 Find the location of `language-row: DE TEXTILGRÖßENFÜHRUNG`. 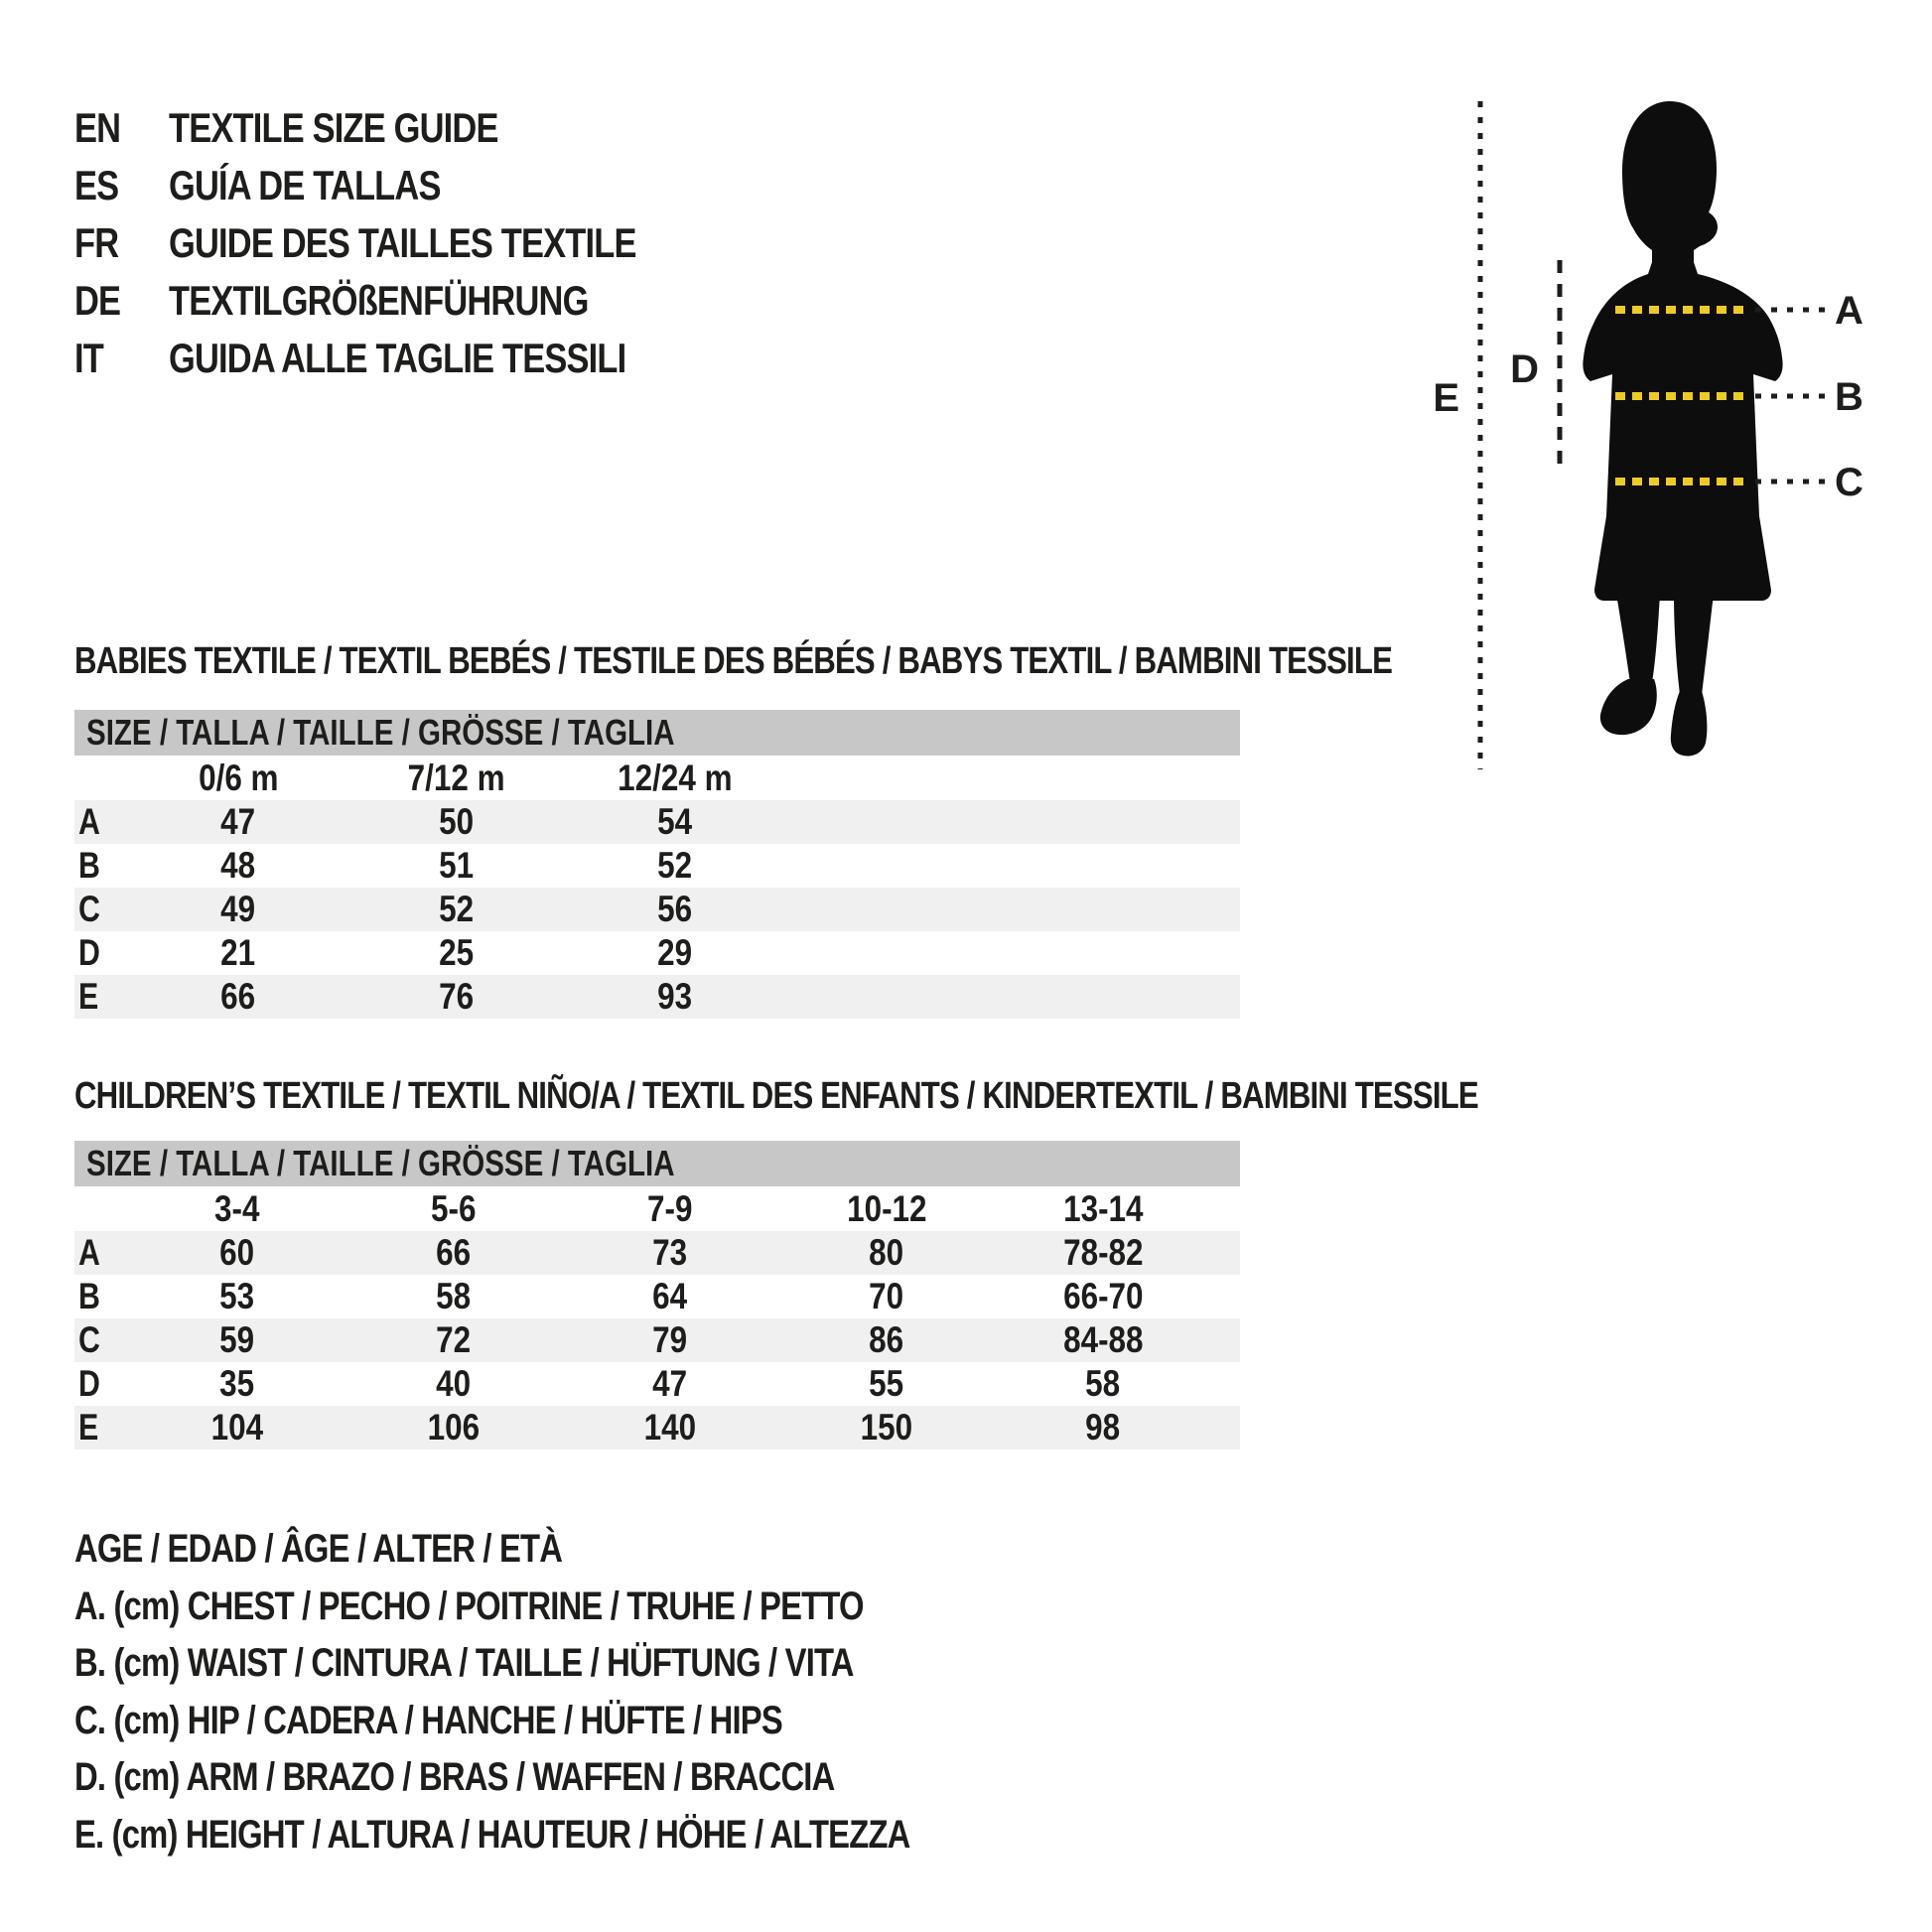

language-row: DE TEXTILGRÖßENFÜHRUNG is located at coordinates (407, 301).